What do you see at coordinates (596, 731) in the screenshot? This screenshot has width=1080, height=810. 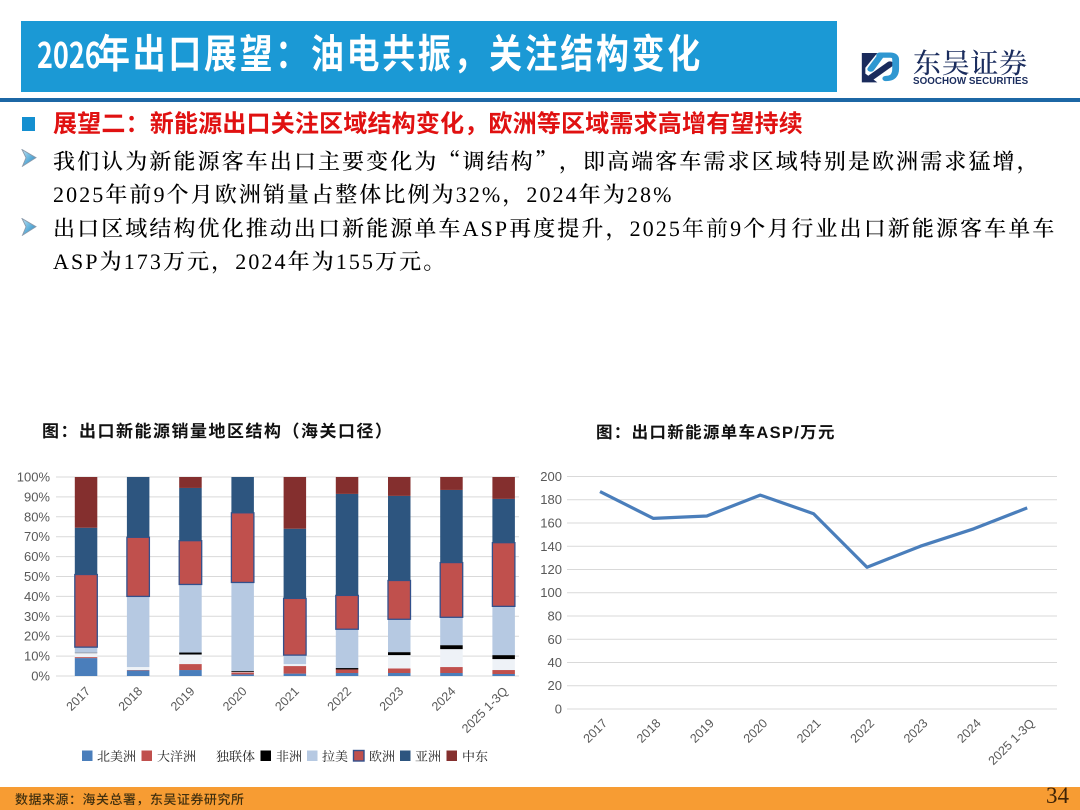 I see `svg-text: 2017` at bounding box center [596, 731].